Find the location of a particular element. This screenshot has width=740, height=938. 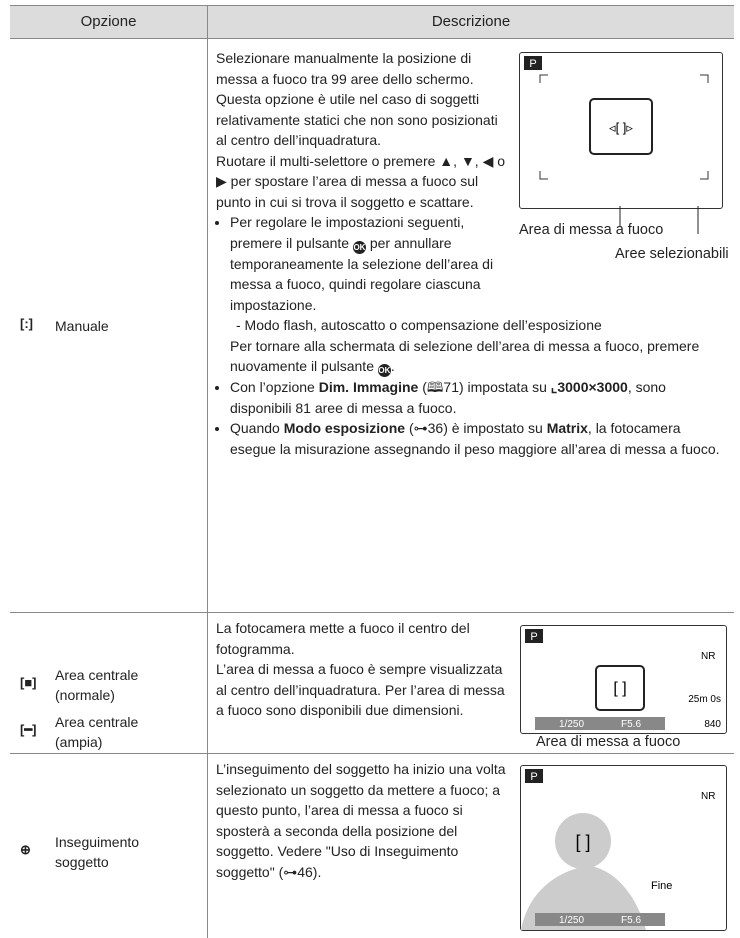

text: Con l’opzione is located at coordinates (272, 387).